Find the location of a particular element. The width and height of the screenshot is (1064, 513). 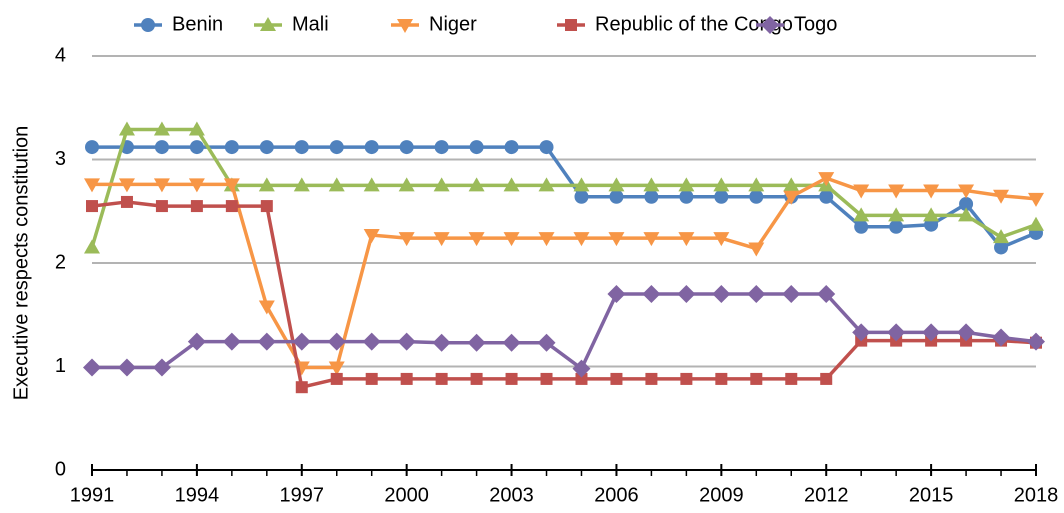

x-tick-label: 2000 is located at coordinates (406, 495).